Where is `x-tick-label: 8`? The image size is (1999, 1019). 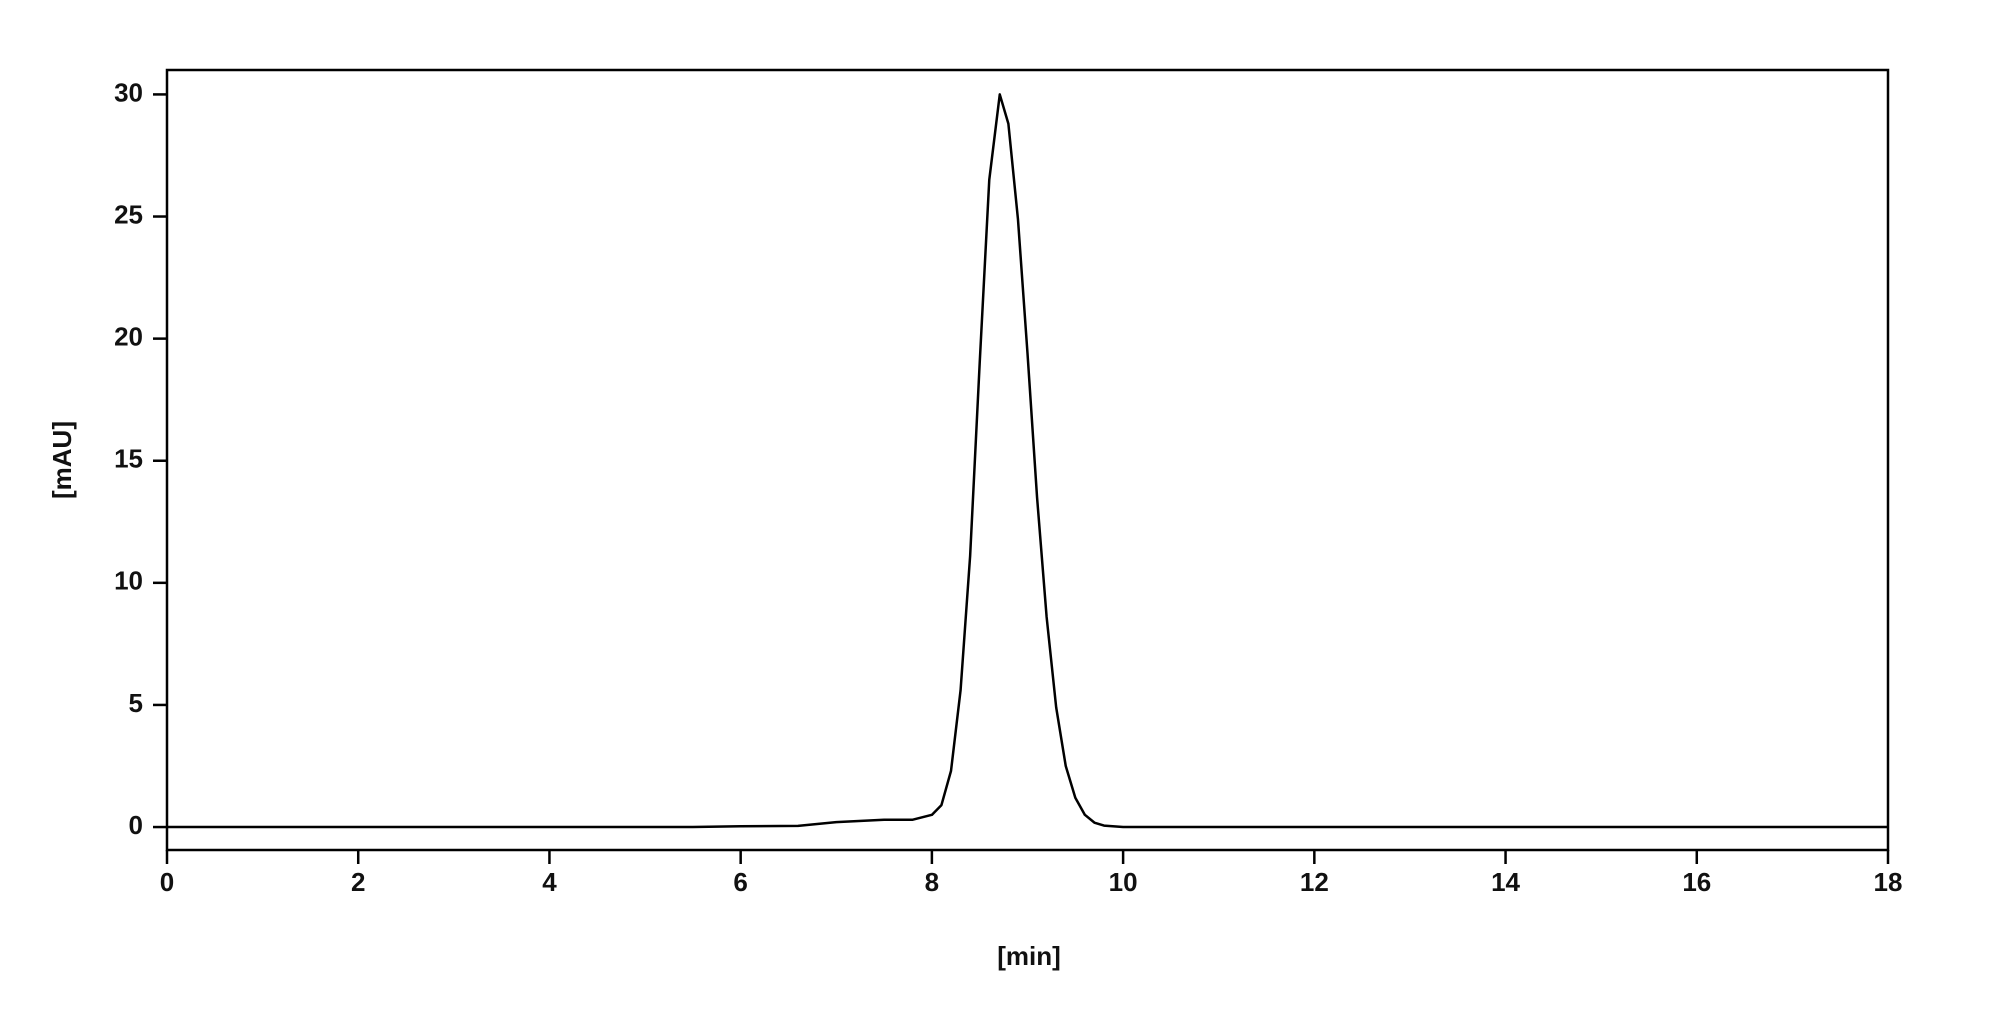
x-tick-label: 8 is located at coordinates (932, 882).